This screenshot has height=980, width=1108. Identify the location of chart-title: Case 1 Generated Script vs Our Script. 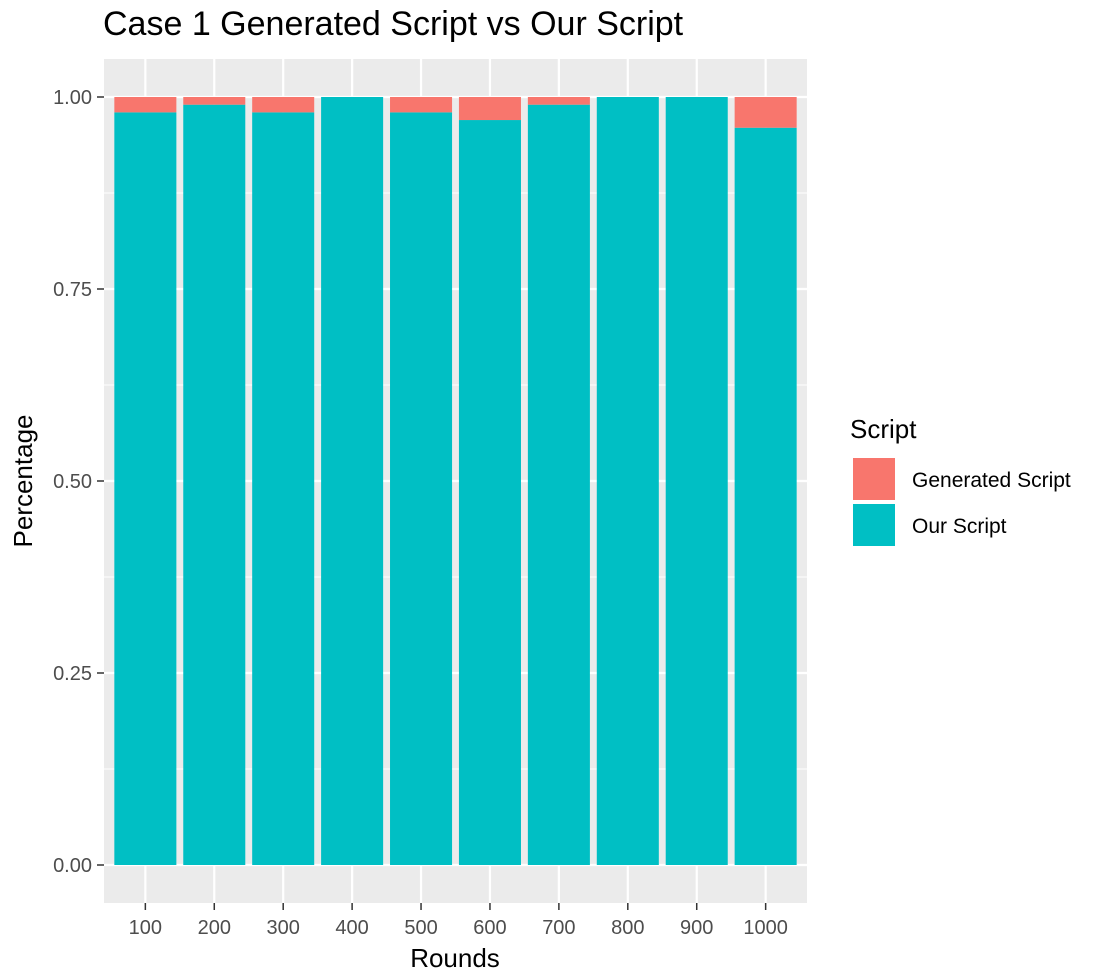
(393, 24).